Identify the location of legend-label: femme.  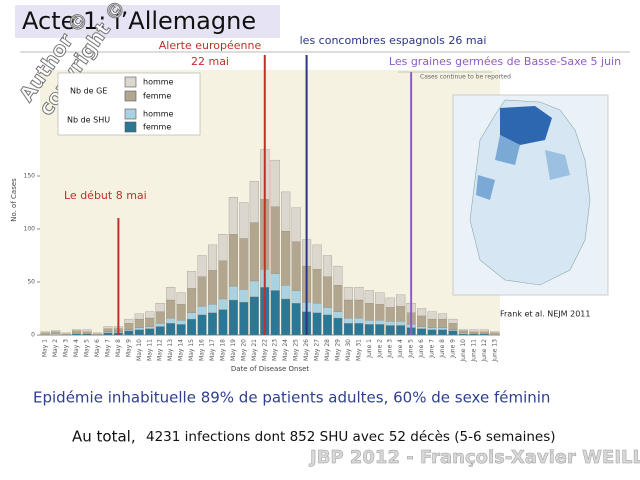
(157, 127).